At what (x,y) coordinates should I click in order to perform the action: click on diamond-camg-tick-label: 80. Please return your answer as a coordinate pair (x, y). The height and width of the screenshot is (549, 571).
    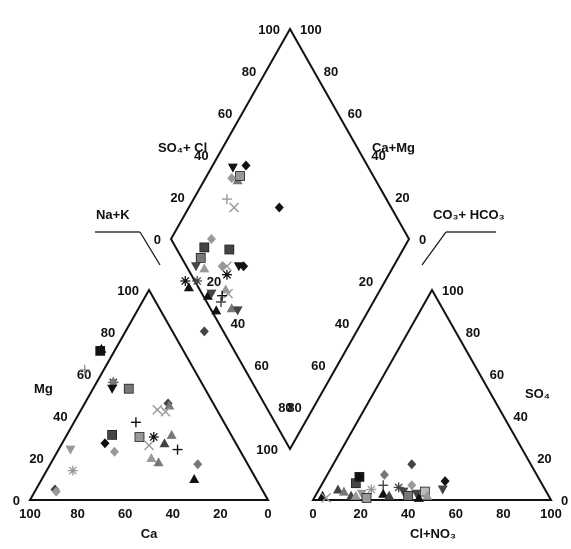
    Looking at the image, I should click on (331, 71).